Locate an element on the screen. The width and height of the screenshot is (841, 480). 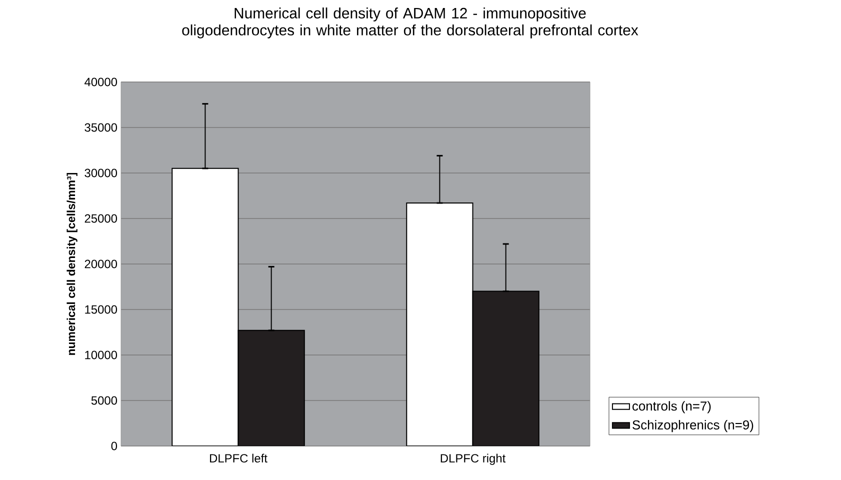
y-axis-title: numerical cell density [cells/mm³] is located at coordinates (72, 263).